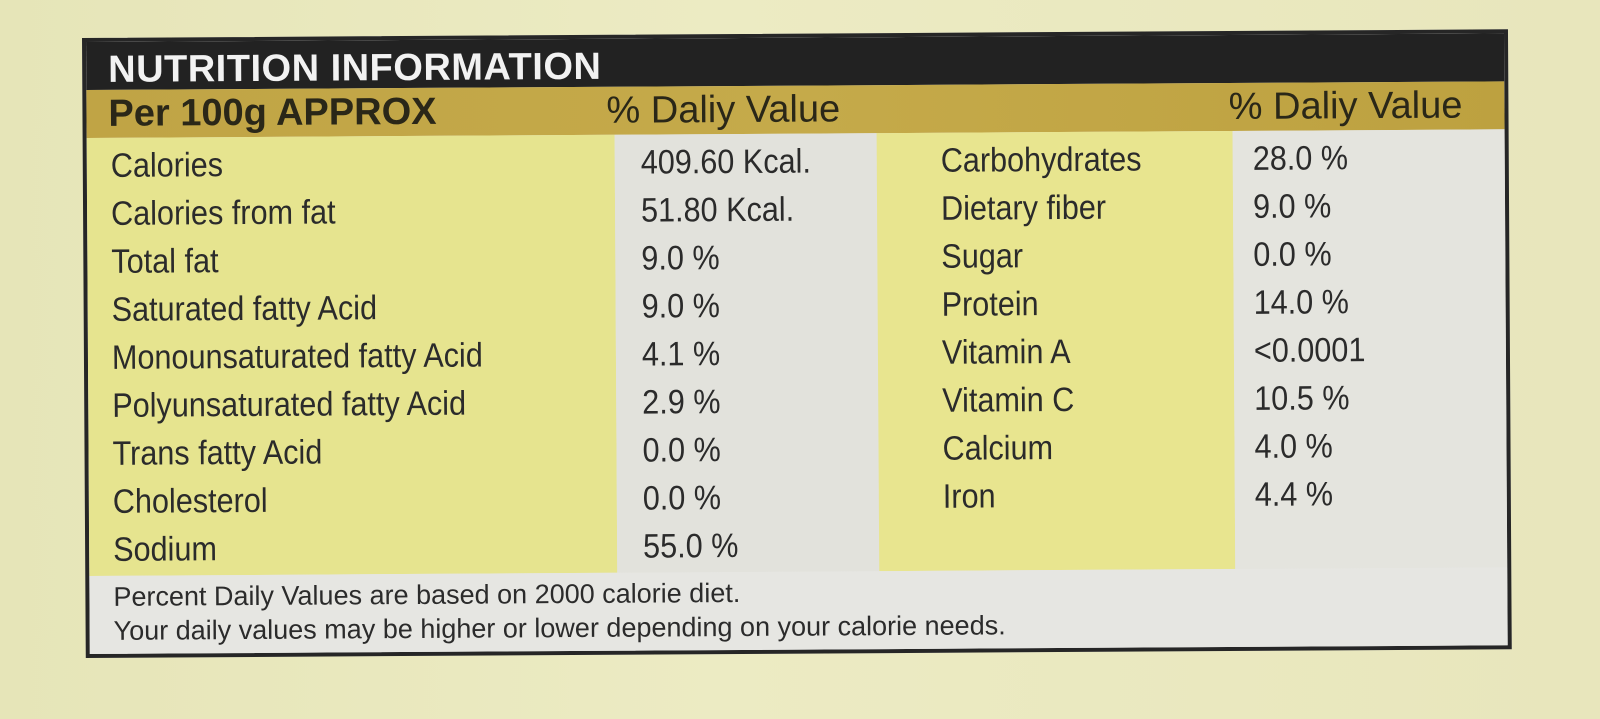 This screenshot has height=719, width=1600. Describe the element at coordinates (355, 68) in the screenshot. I see `label-title: NUTRITION INFORMATION` at that location.